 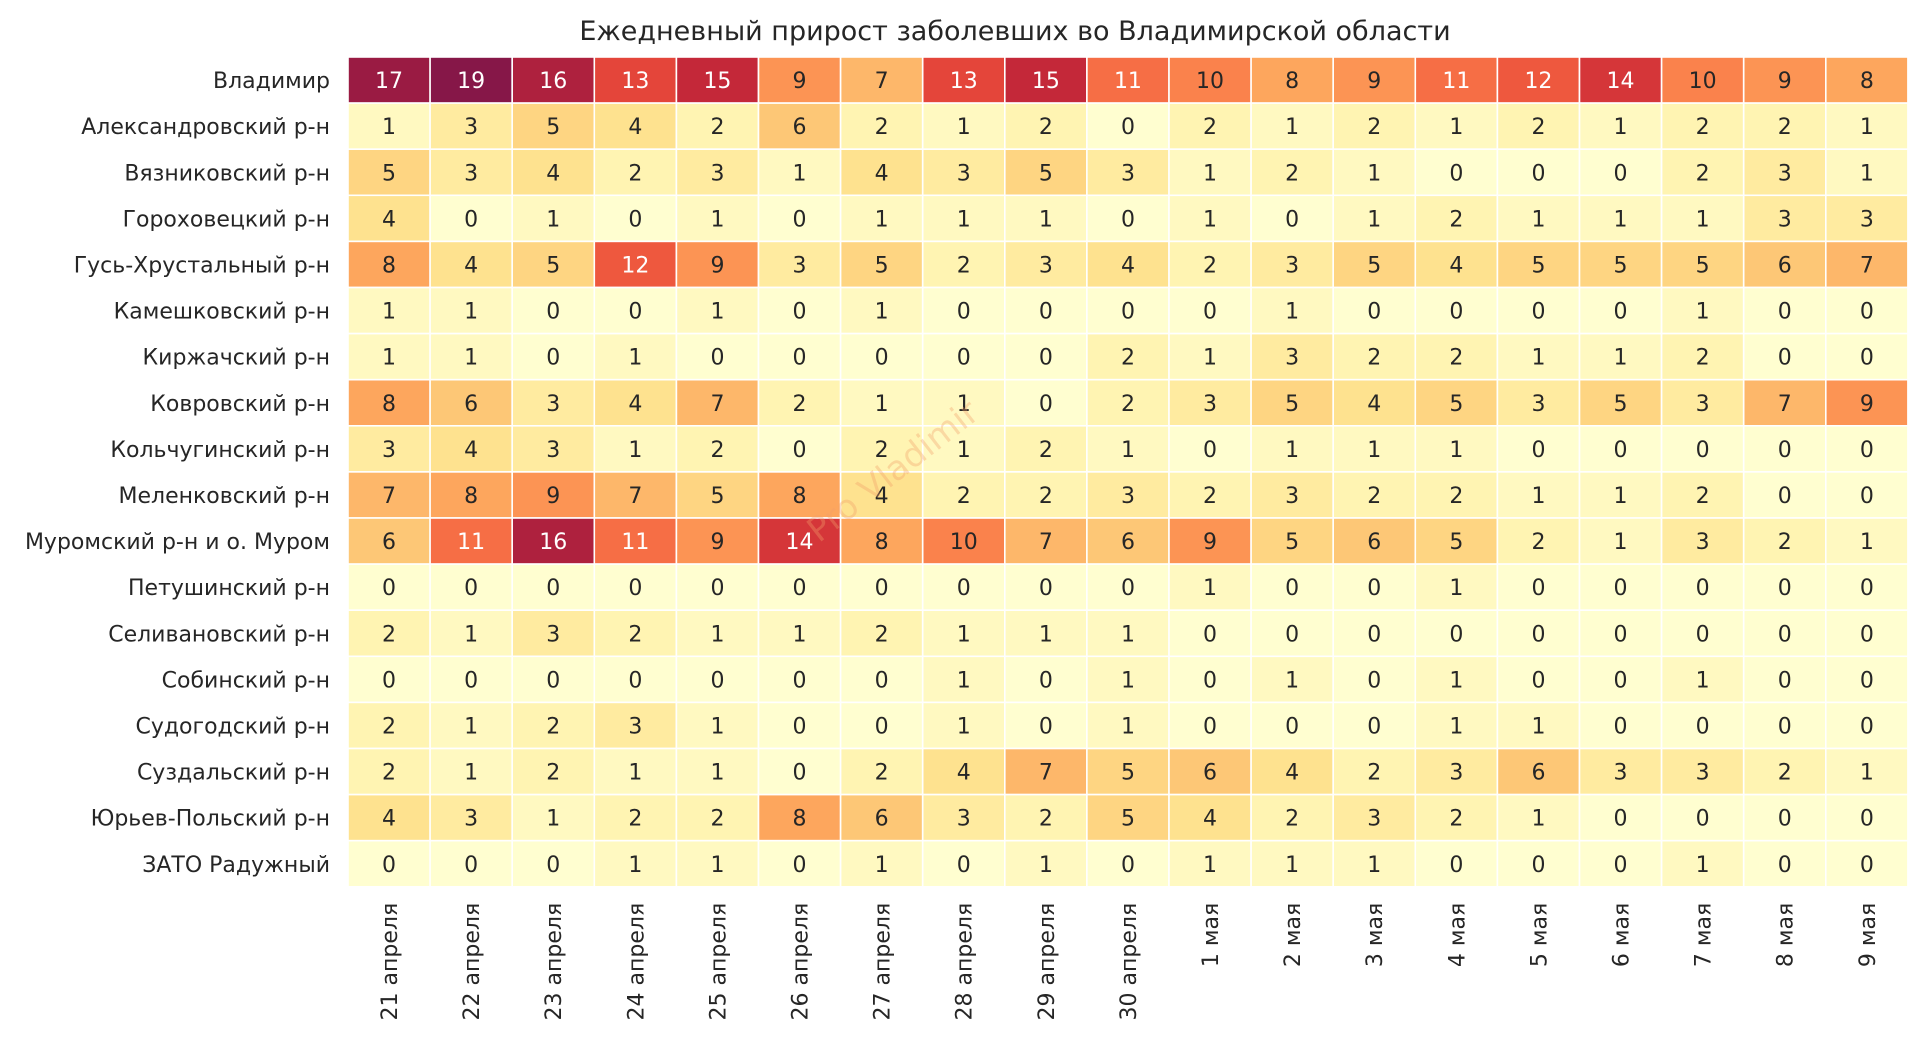 I want to click on cell-value-label: 8, so click(x=389, y=404).